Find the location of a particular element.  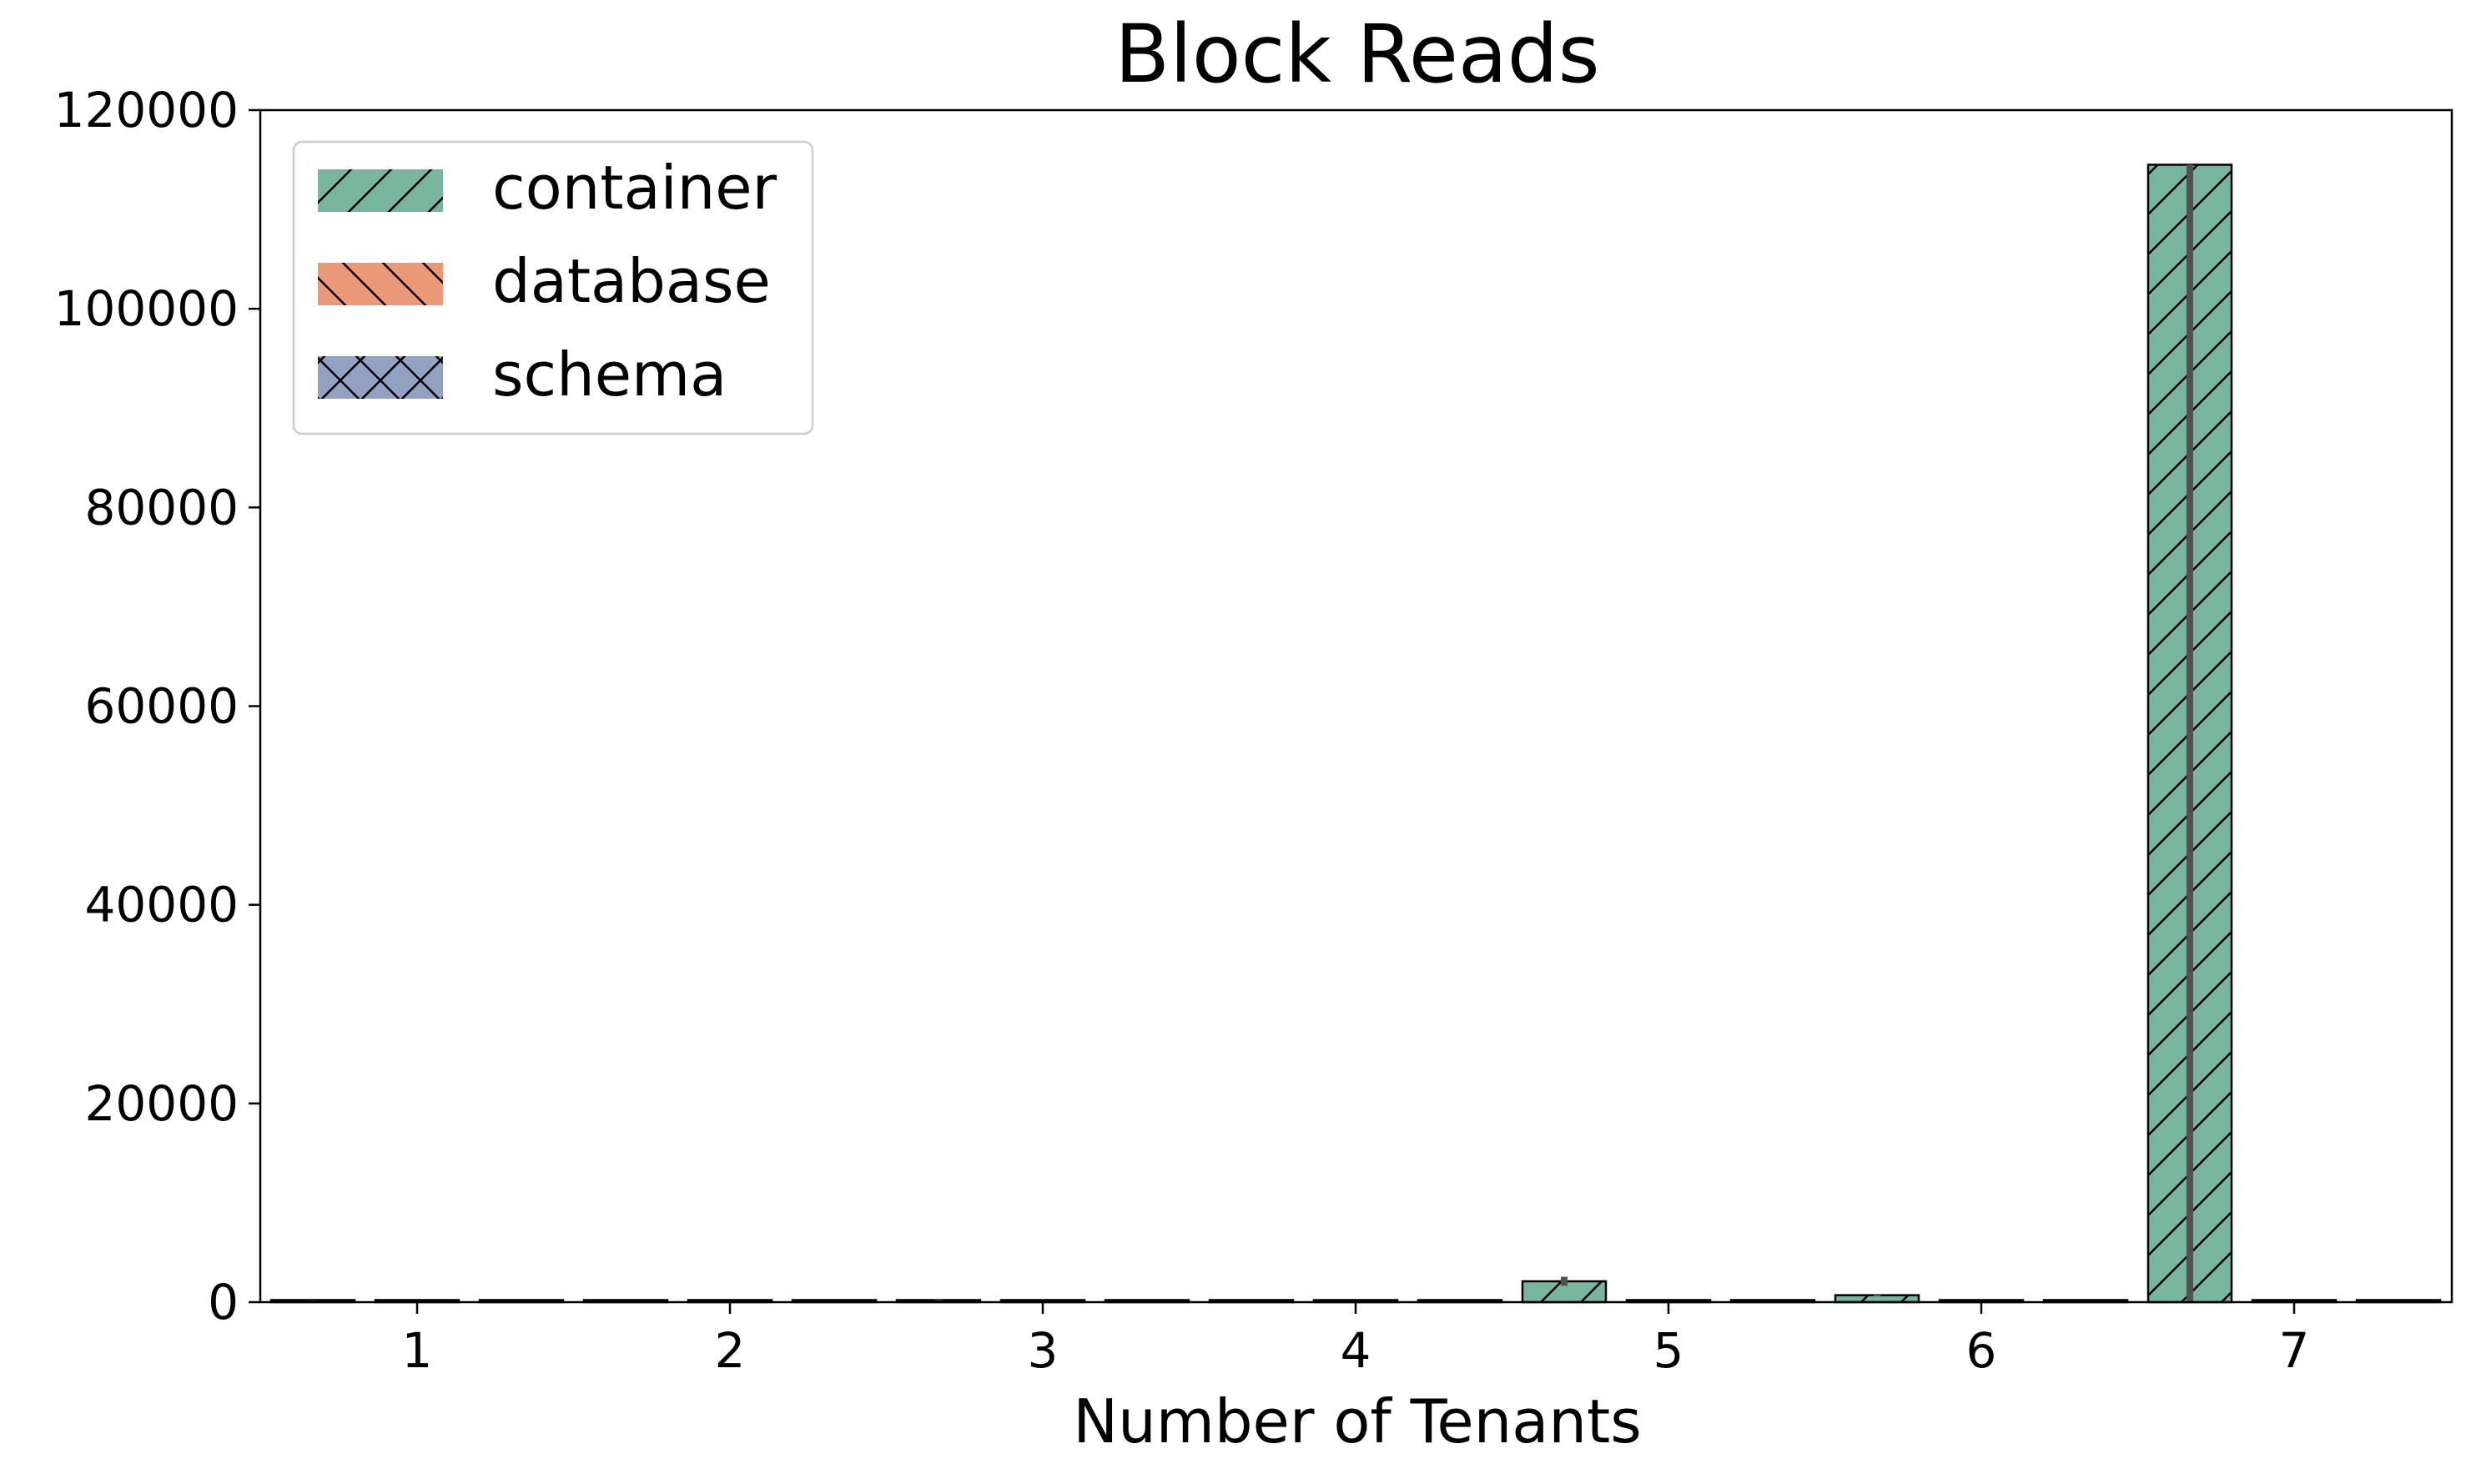

legend-label-schema: schema is located at coordinates (609, 375).